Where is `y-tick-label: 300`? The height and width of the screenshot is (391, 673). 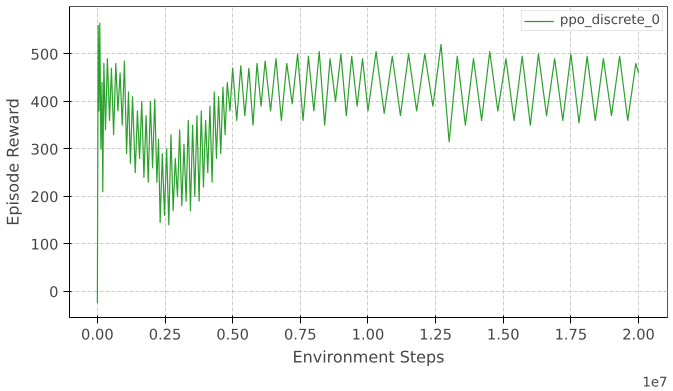
y-tick-label: 300 is located at coordinates (44, 149).